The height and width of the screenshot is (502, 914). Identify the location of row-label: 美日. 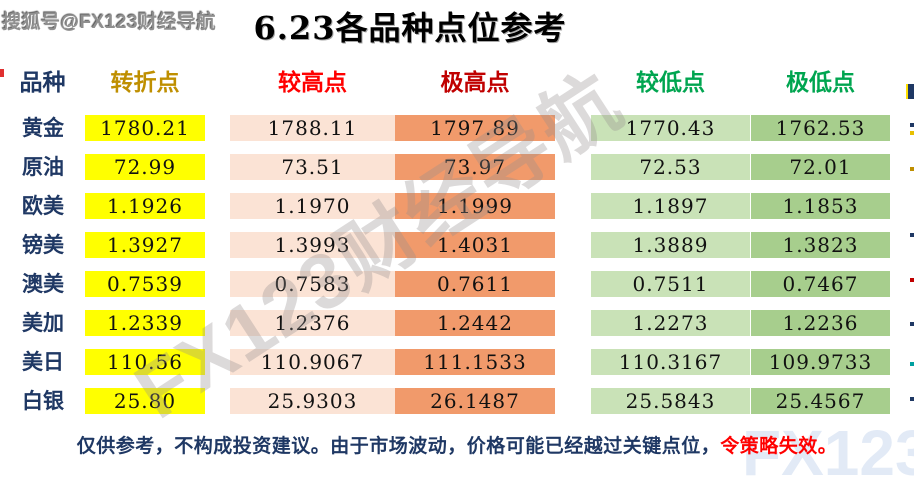
(43, 361).